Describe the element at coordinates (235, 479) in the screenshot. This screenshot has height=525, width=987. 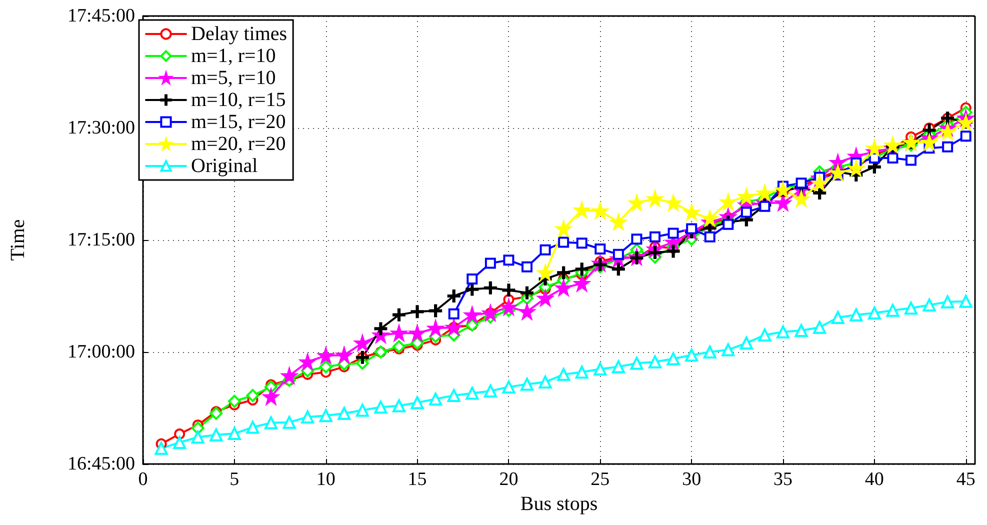
I see `x-tick-label: 5` at that location.